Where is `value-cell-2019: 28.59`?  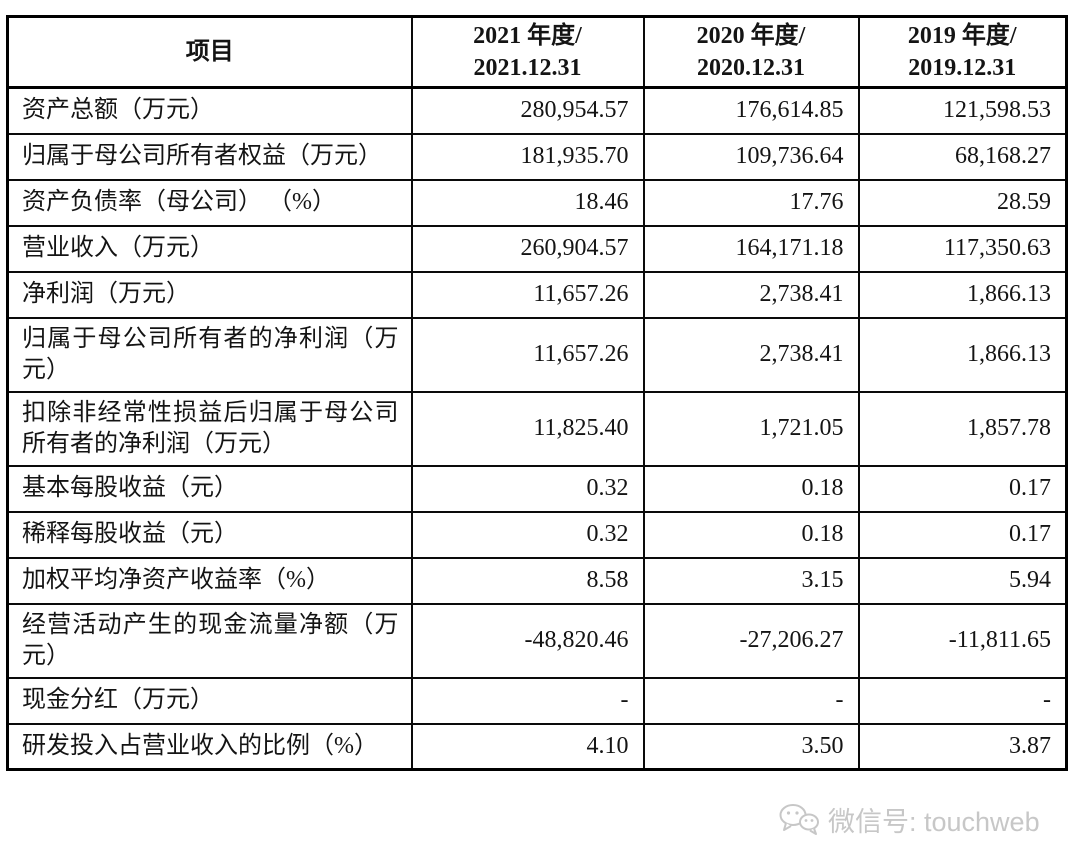 value-cell-2019: 28.59 is located at coordinates (962, 202).